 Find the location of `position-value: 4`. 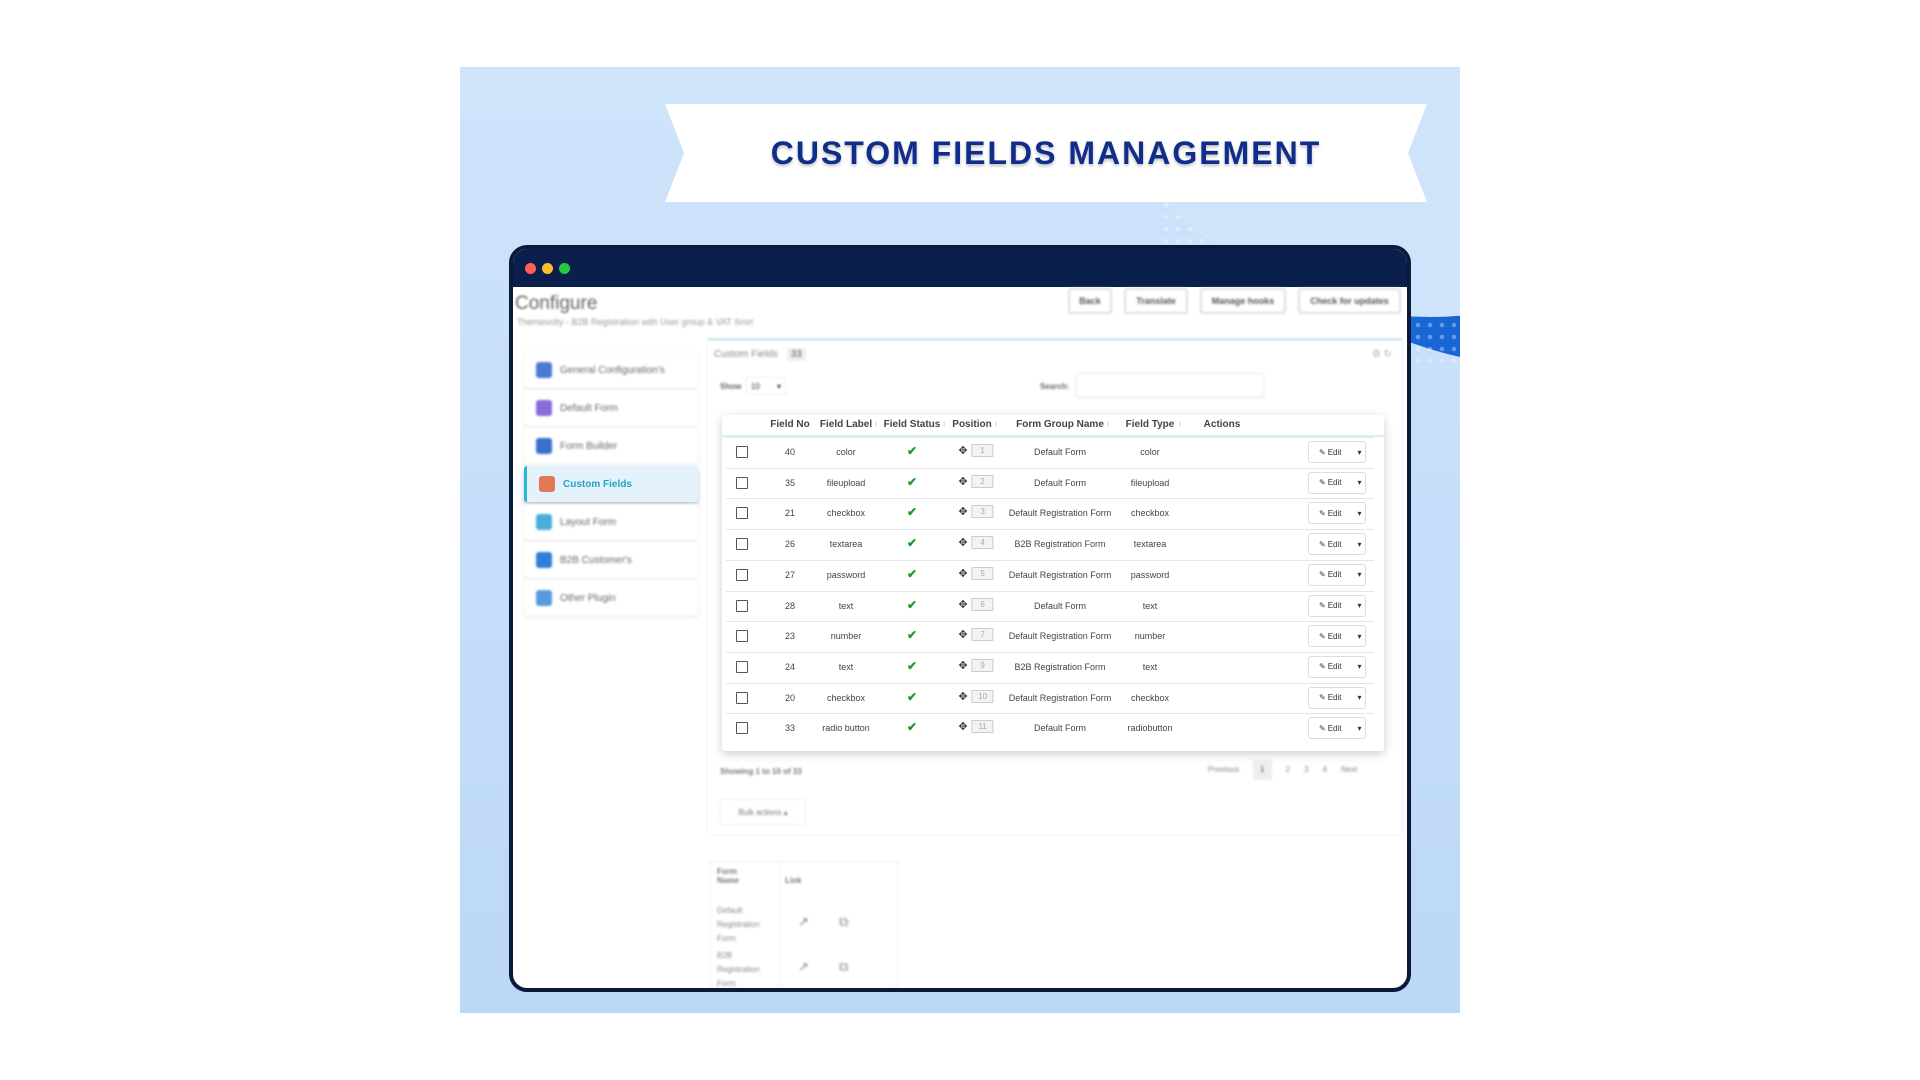

position-value: 4 is located at coordinates (982, 543).